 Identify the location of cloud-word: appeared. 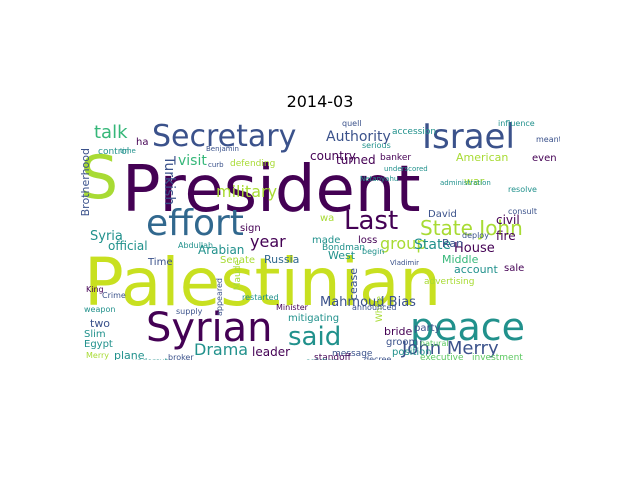
(219, 297).